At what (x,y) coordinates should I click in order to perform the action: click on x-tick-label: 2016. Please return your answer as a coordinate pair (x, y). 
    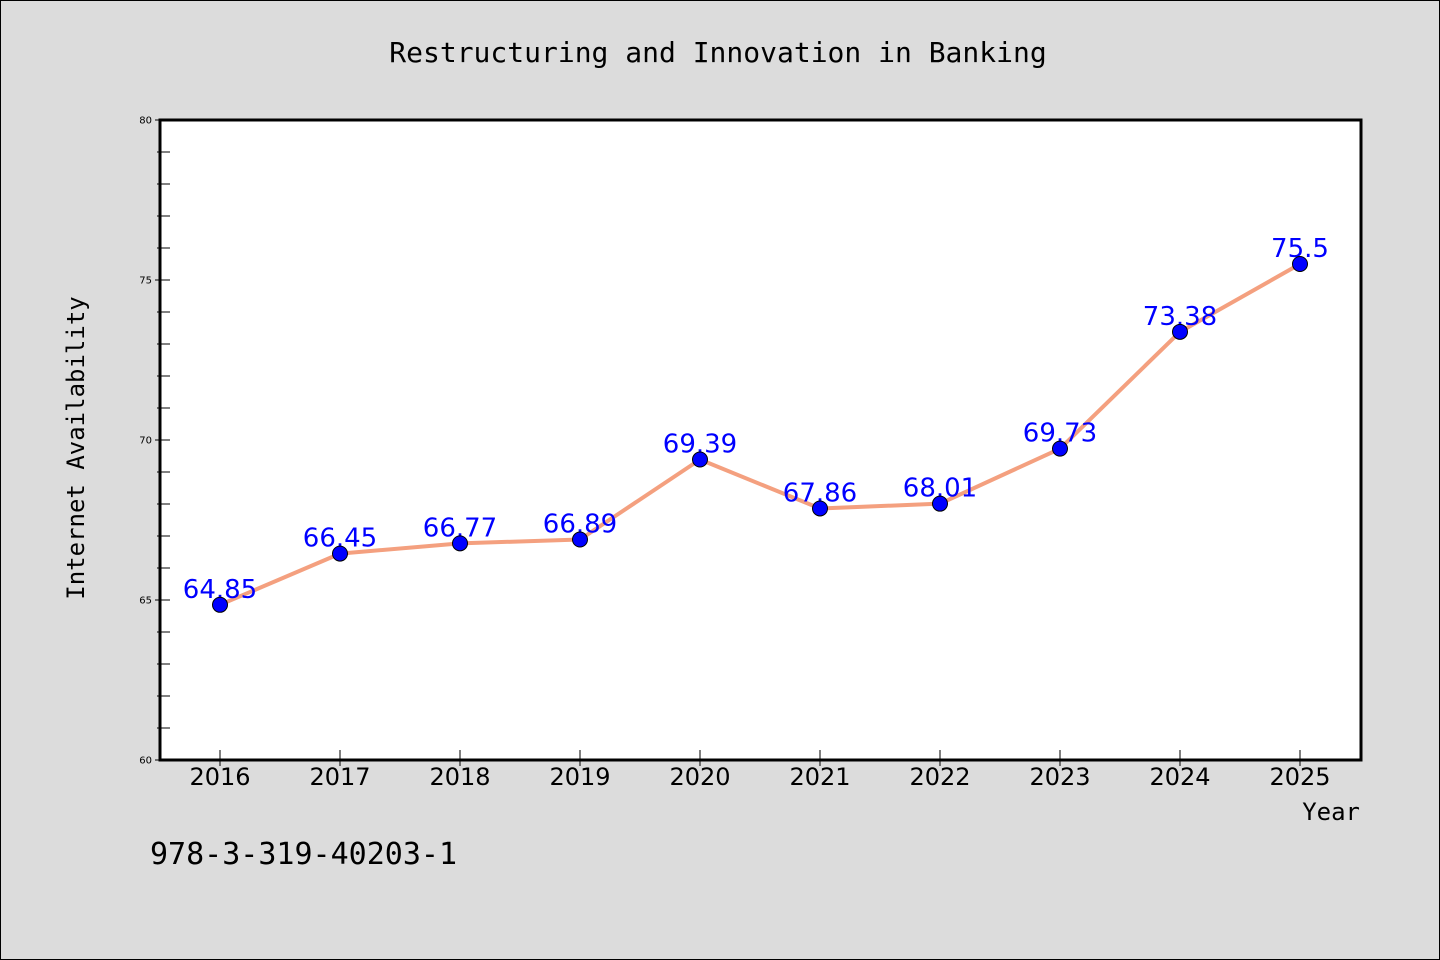
    Looking at the image, I should click on (219, 777).